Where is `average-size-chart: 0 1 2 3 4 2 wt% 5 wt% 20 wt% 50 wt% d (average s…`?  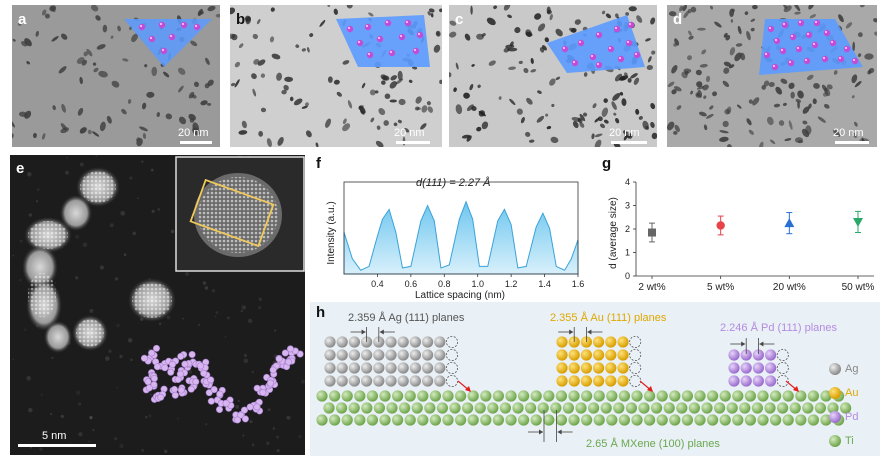 average-size-chart: 0 1 2 3 4 2 wt% 5 wt% 20 wt% 50 wt% d (average s… is located at coordinates (741, 235).